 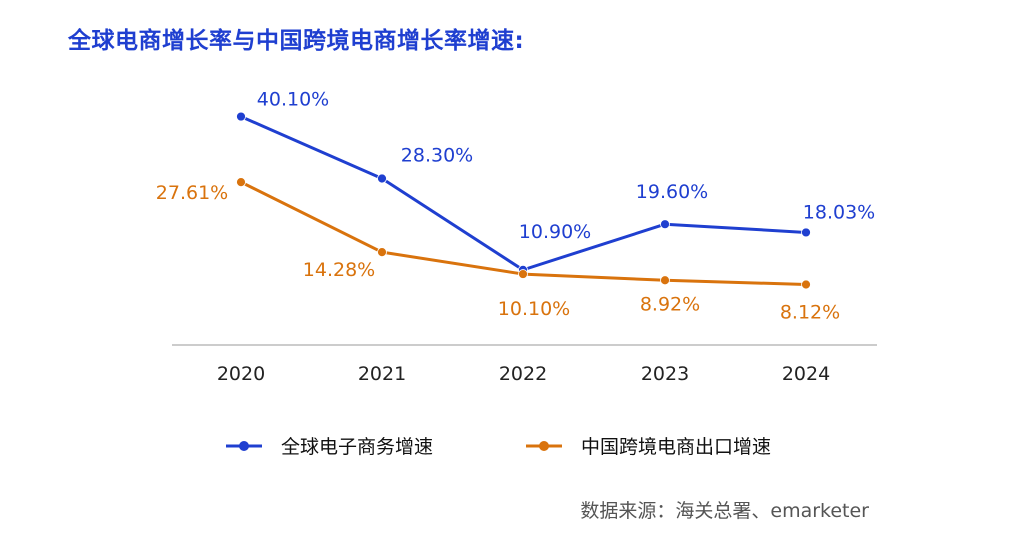 I want to click on data-label: 19.60%, so click(x=672, y=192).